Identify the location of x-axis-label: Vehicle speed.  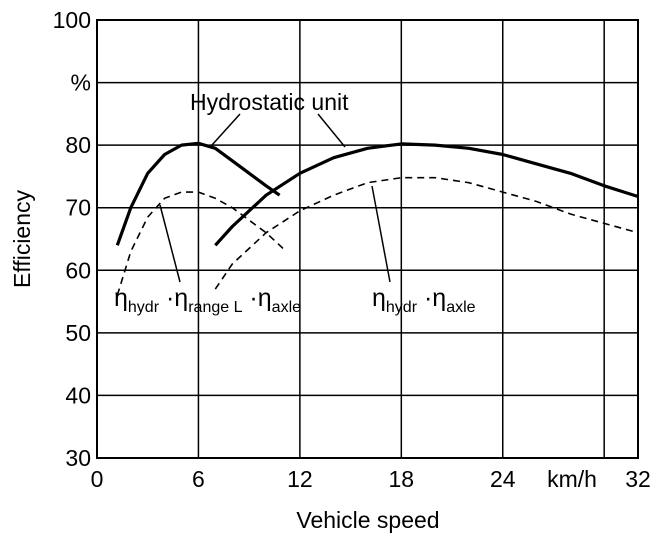
(367, 520).